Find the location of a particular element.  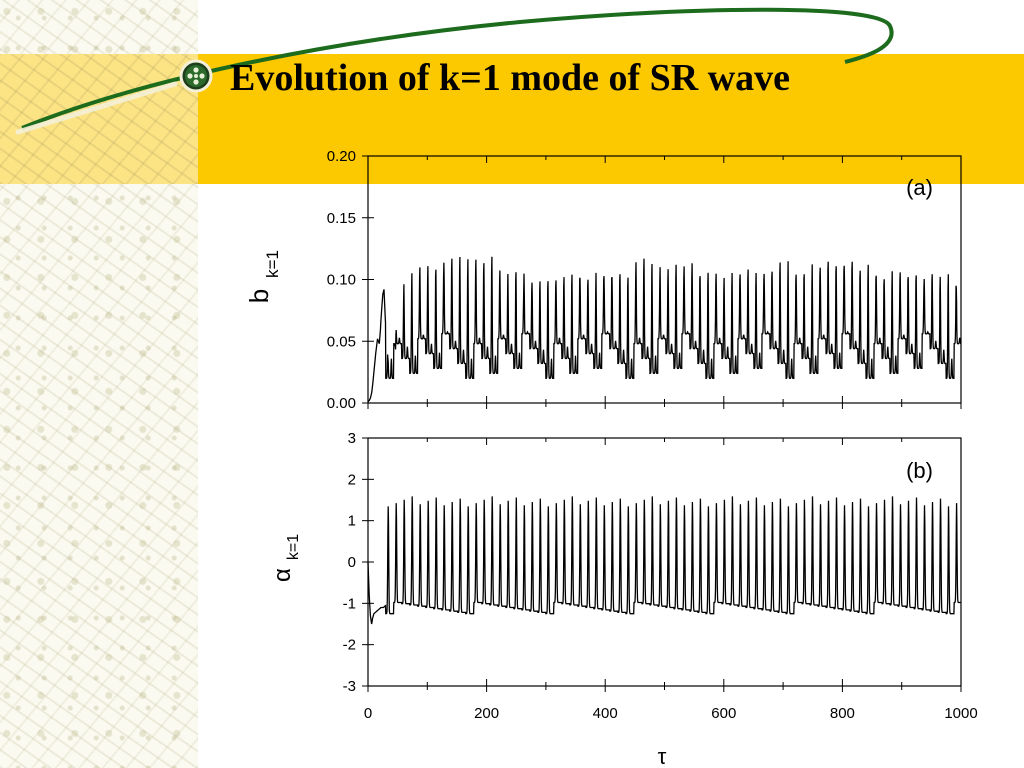

swoosh-tail is located at coordinates (96, 108).